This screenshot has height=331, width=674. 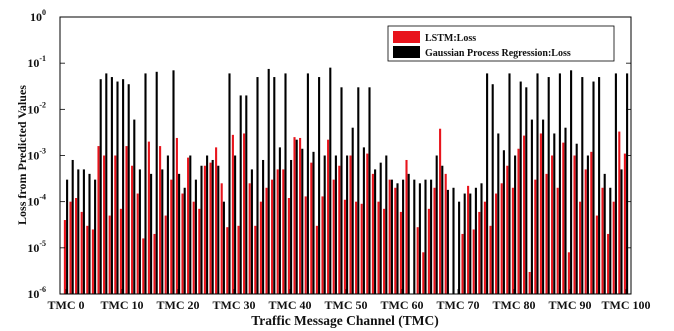 What do you see at coordinates (406, 52) in the screenshot?
I see `legend-swatch-gpr` at bounding box center [406, 52].